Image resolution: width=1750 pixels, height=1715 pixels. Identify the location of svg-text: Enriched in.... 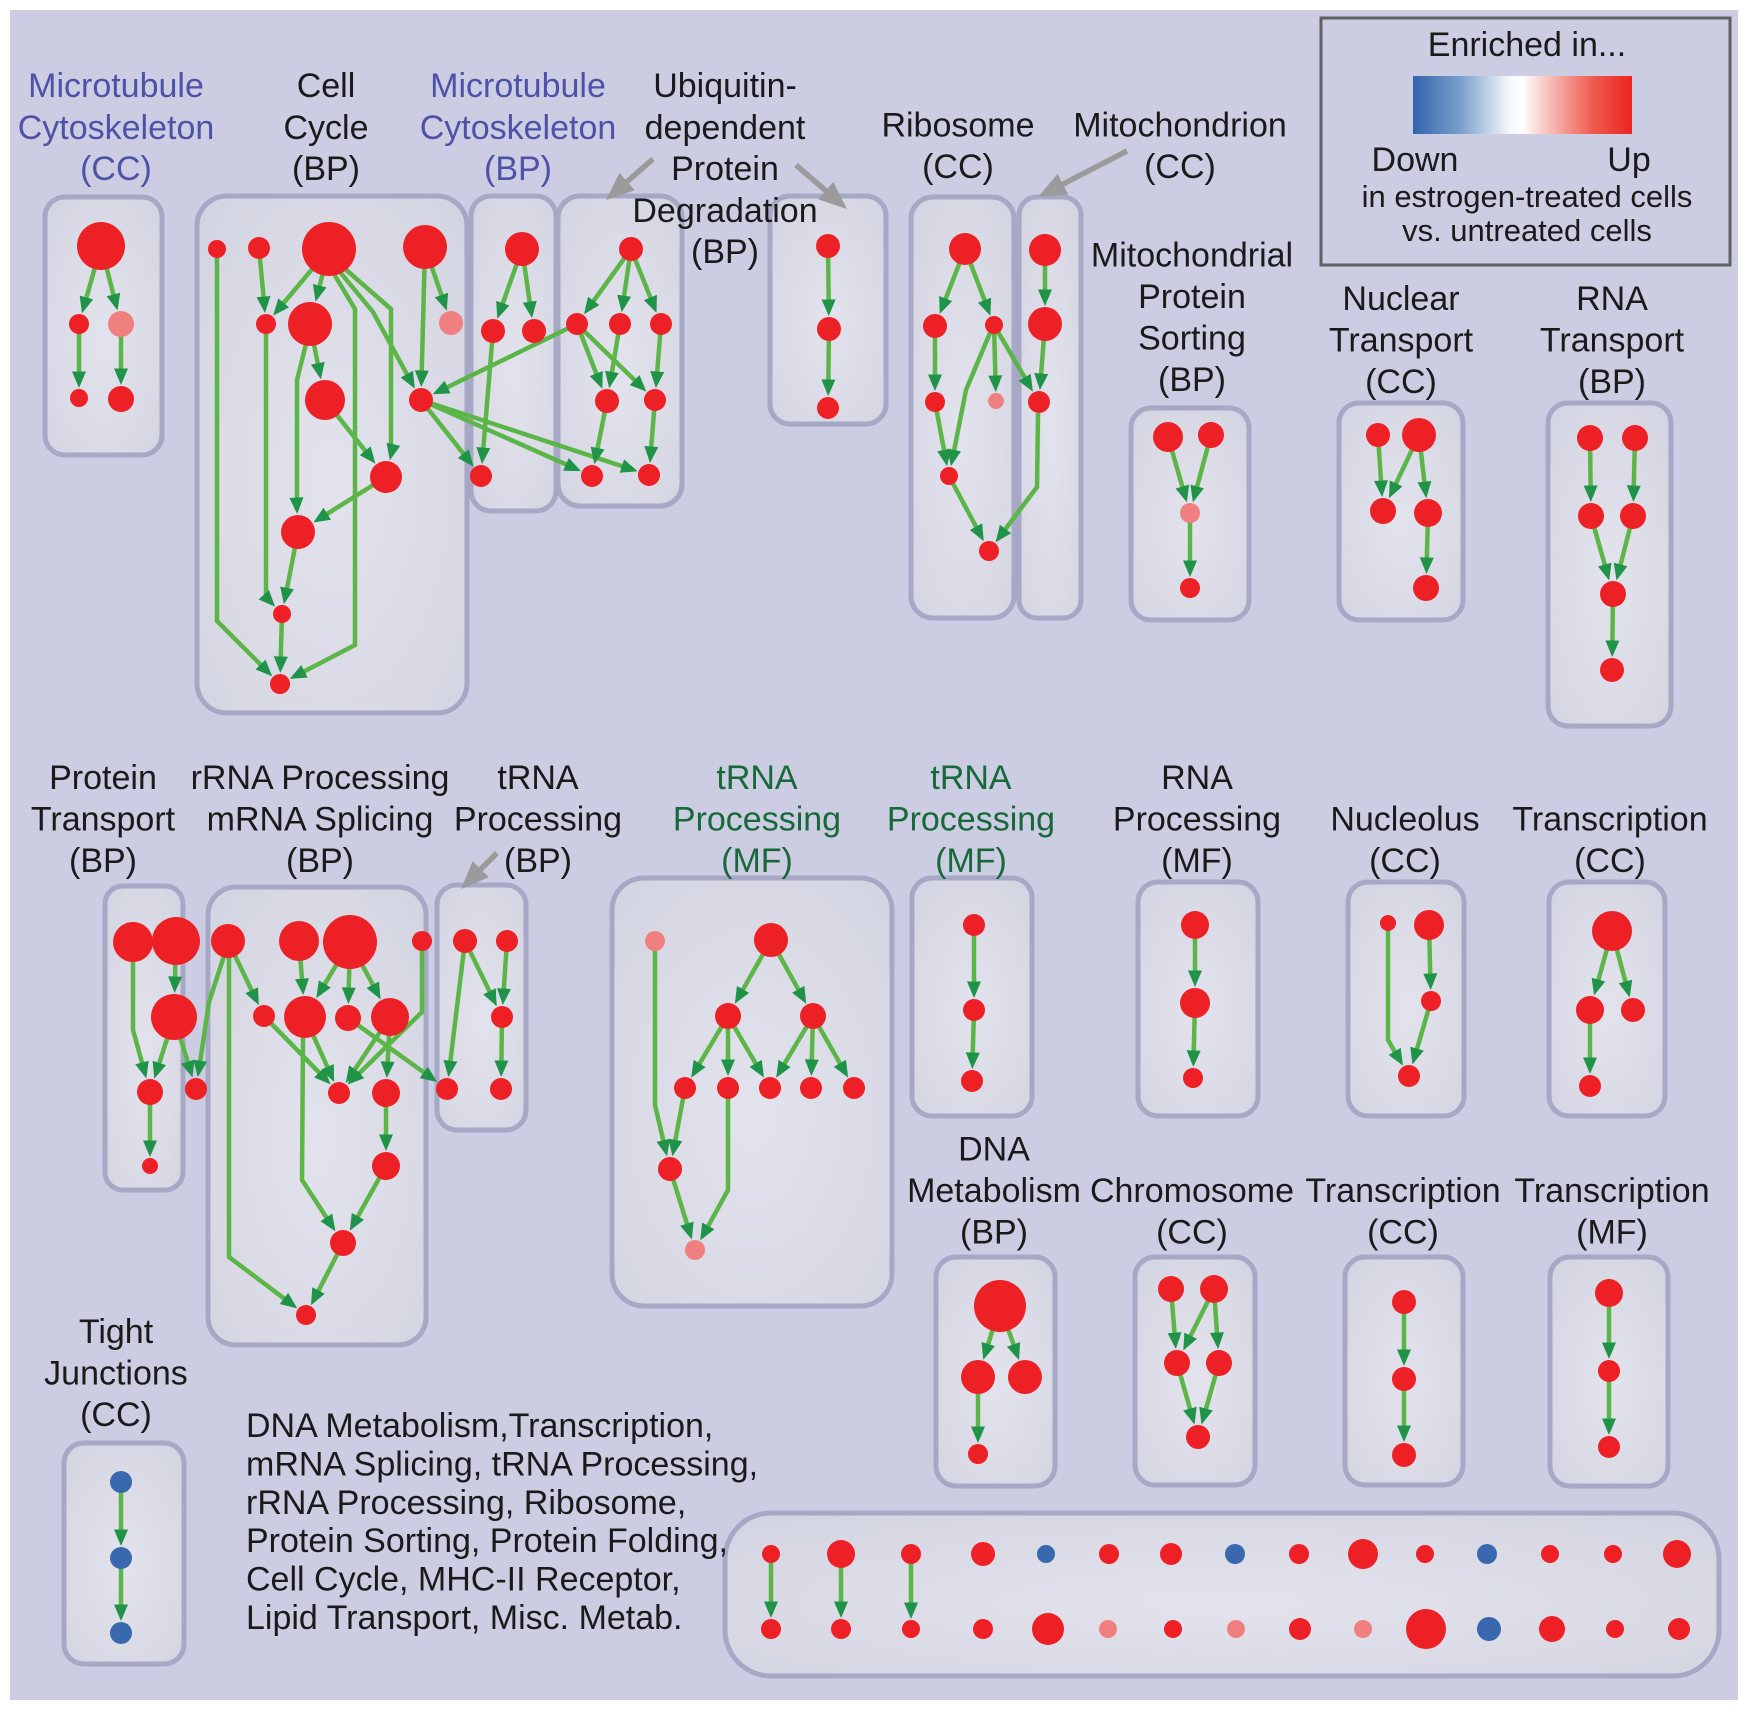
(1527, 45).